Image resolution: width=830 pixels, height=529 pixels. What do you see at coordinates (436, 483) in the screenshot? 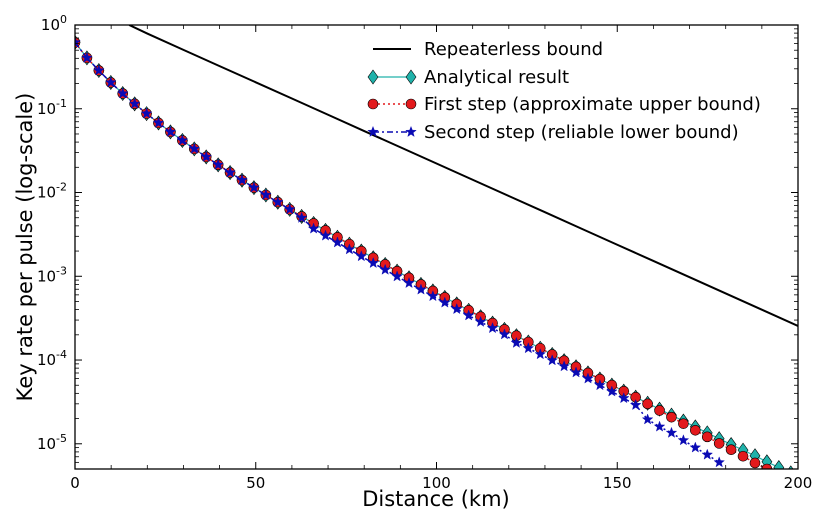
I see `x-tick-label: 100` at bounding box center [436, 483].